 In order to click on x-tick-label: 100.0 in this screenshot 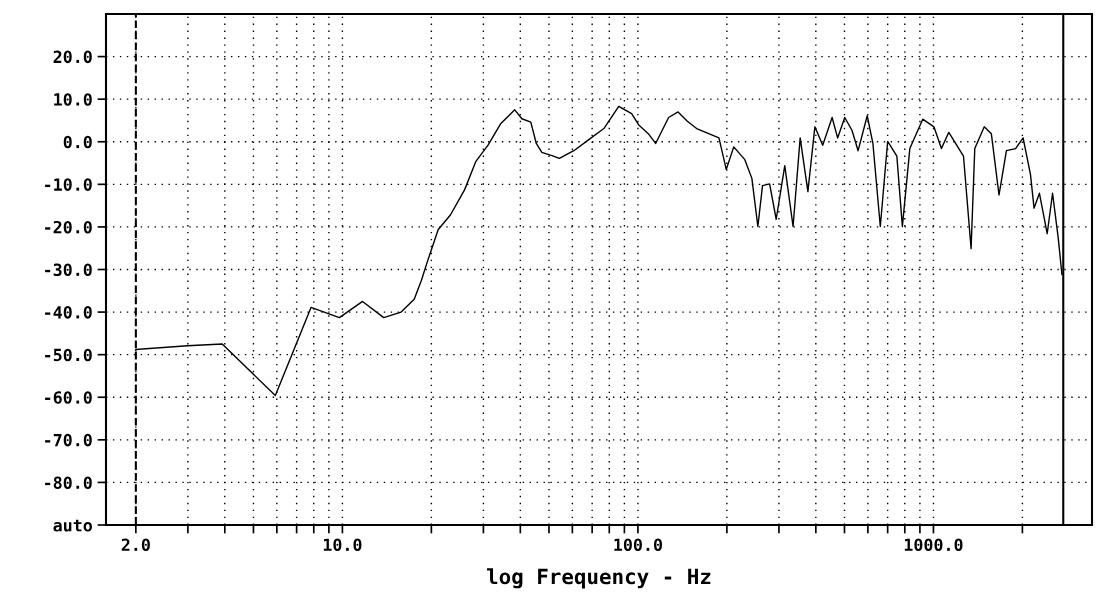, I will do `click(638, 545)`.